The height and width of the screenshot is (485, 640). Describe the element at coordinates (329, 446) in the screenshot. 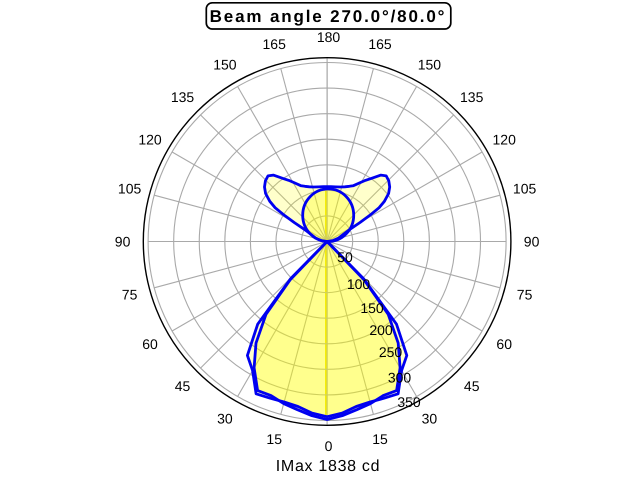

I see `svg-text: 0` at that location.